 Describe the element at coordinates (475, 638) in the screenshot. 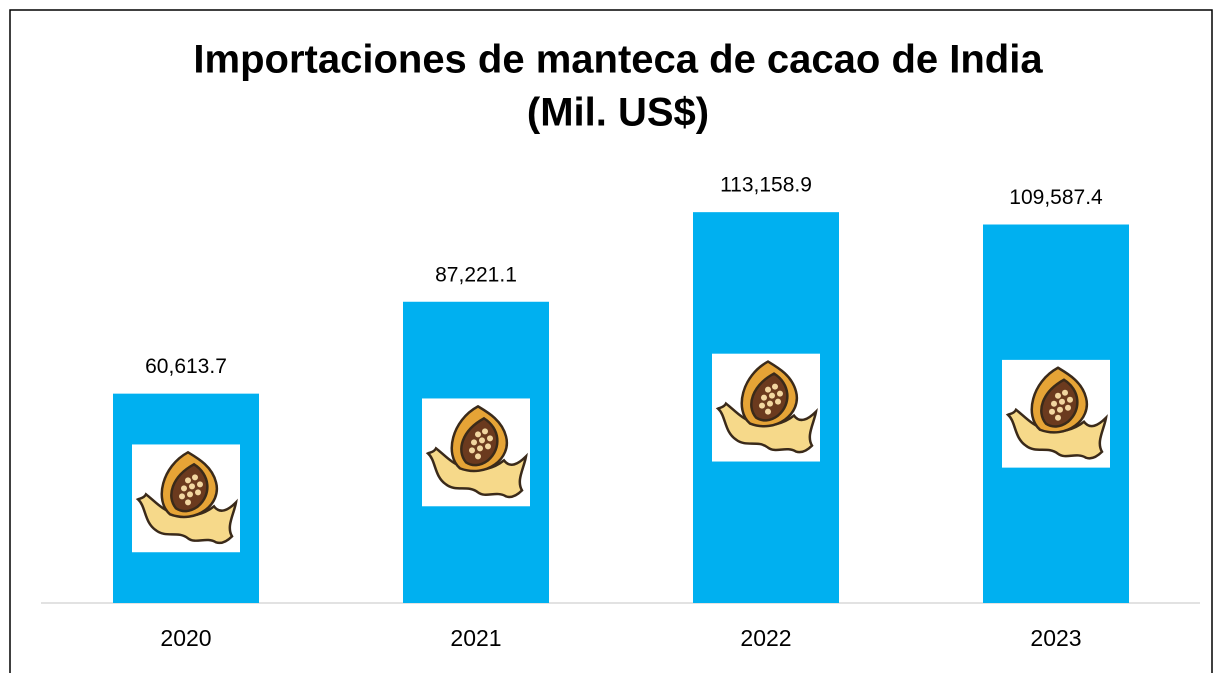

I see `x-tick-label: 2021` at that location.